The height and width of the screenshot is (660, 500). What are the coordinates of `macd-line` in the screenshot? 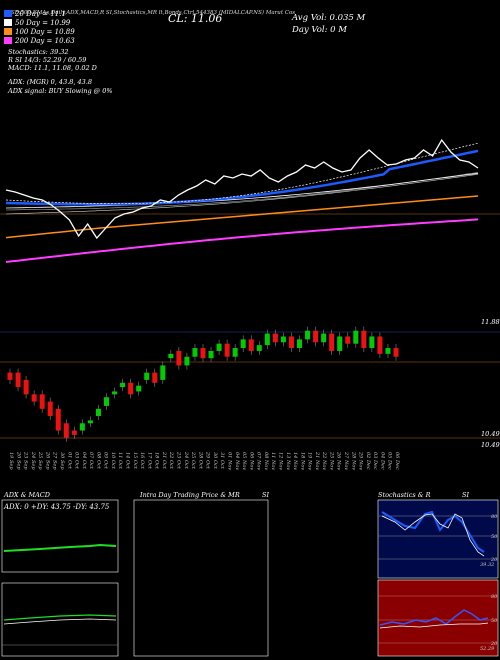 It's located at (60, 617).